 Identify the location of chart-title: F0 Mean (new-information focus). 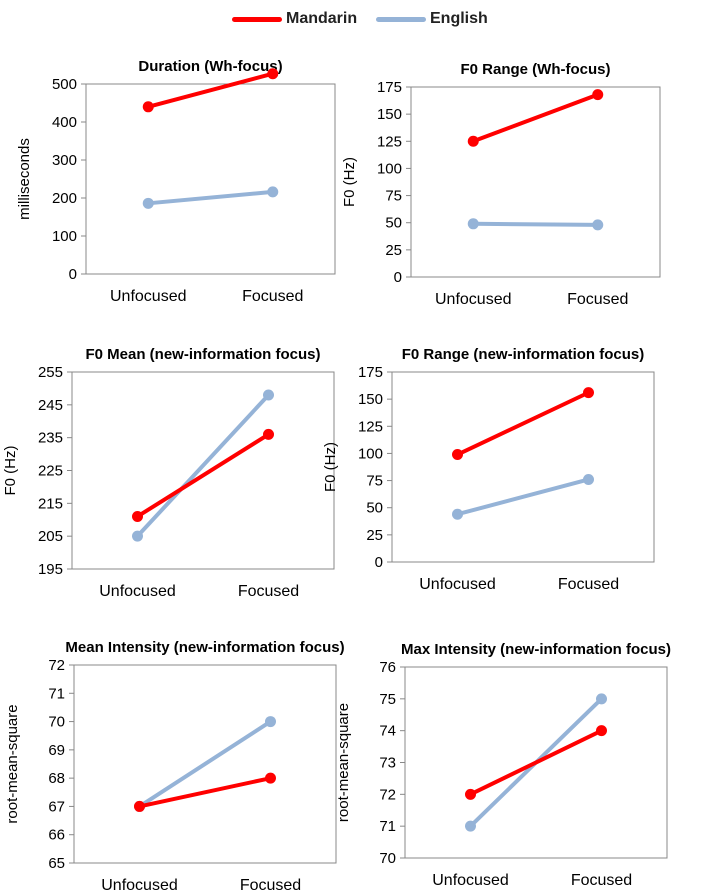
(202, 354).